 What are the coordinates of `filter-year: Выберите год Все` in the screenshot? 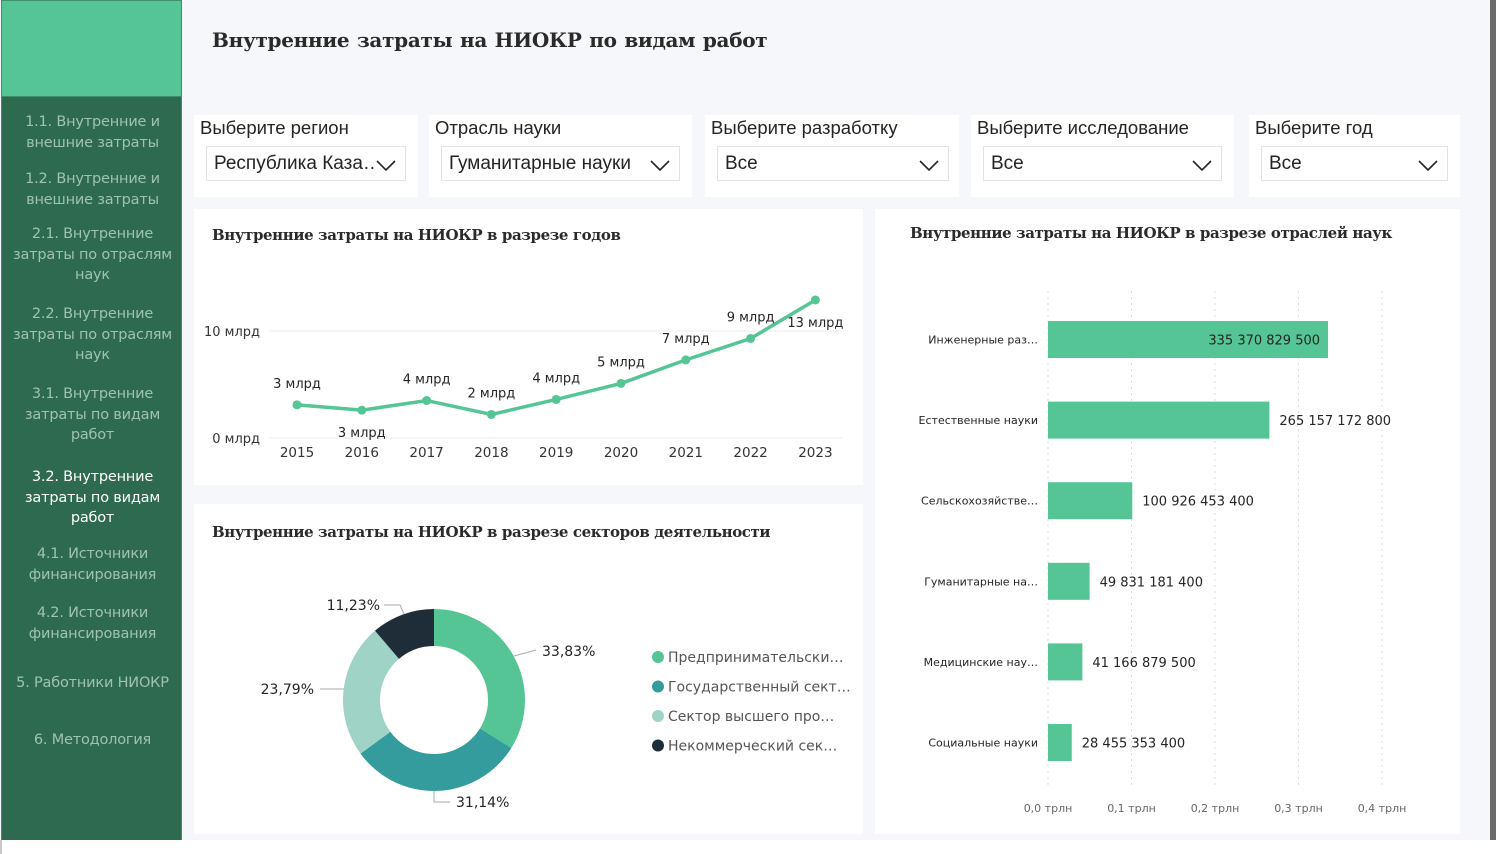 It's located at (1354, 156).